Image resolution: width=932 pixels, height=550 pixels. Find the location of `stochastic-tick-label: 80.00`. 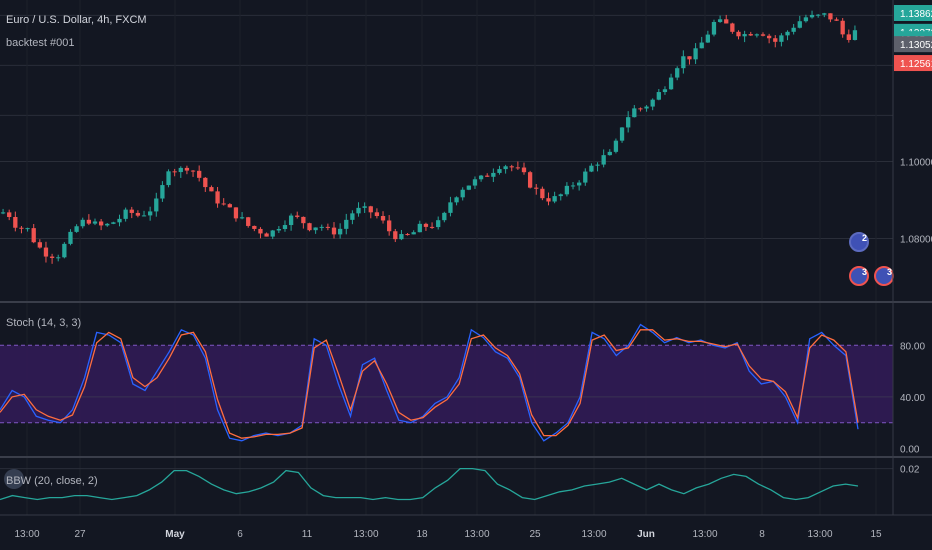

stochastic-tick-label: 80.00 is located at coordinates (912, 346).